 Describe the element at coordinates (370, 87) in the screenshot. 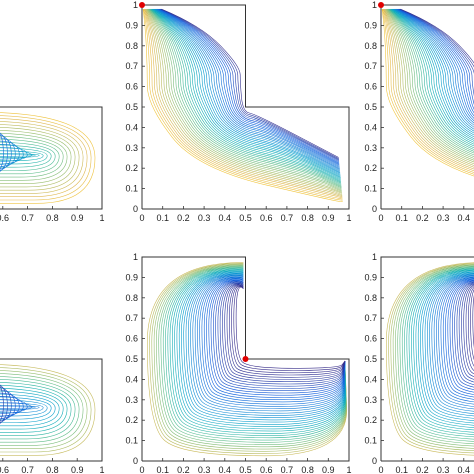

I see `y-tick-label: 0.6` at that location.